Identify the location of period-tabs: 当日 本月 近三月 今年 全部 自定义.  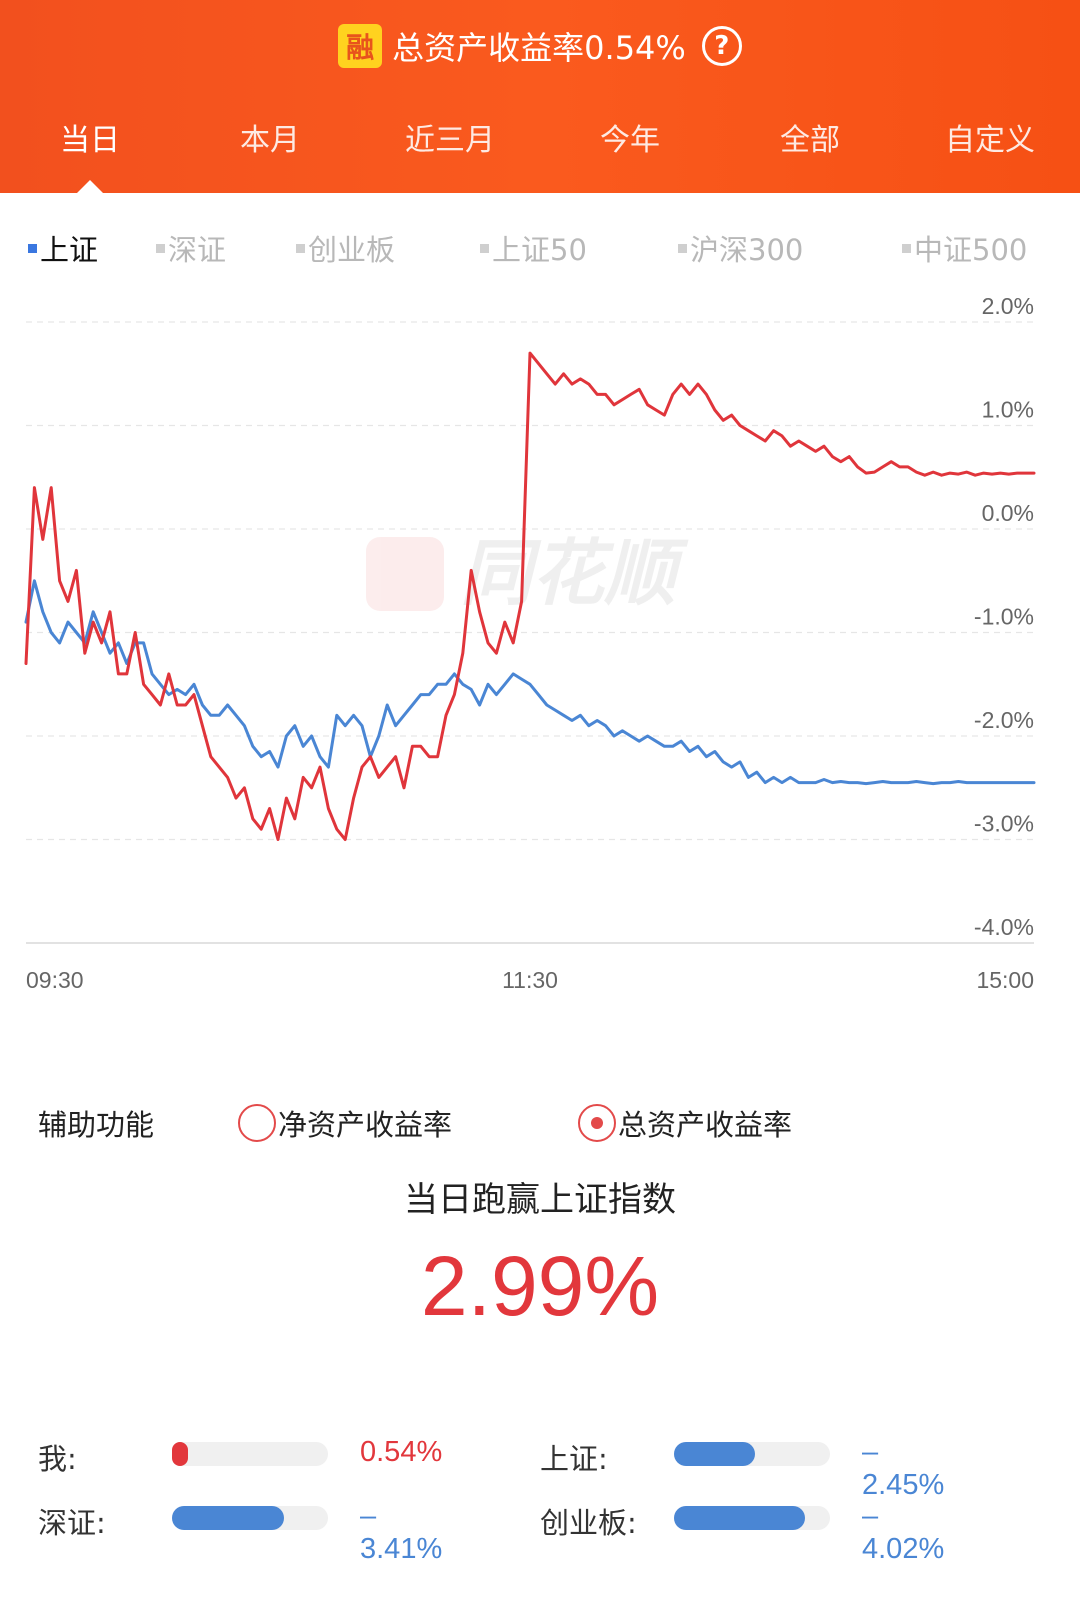
(540, 141).